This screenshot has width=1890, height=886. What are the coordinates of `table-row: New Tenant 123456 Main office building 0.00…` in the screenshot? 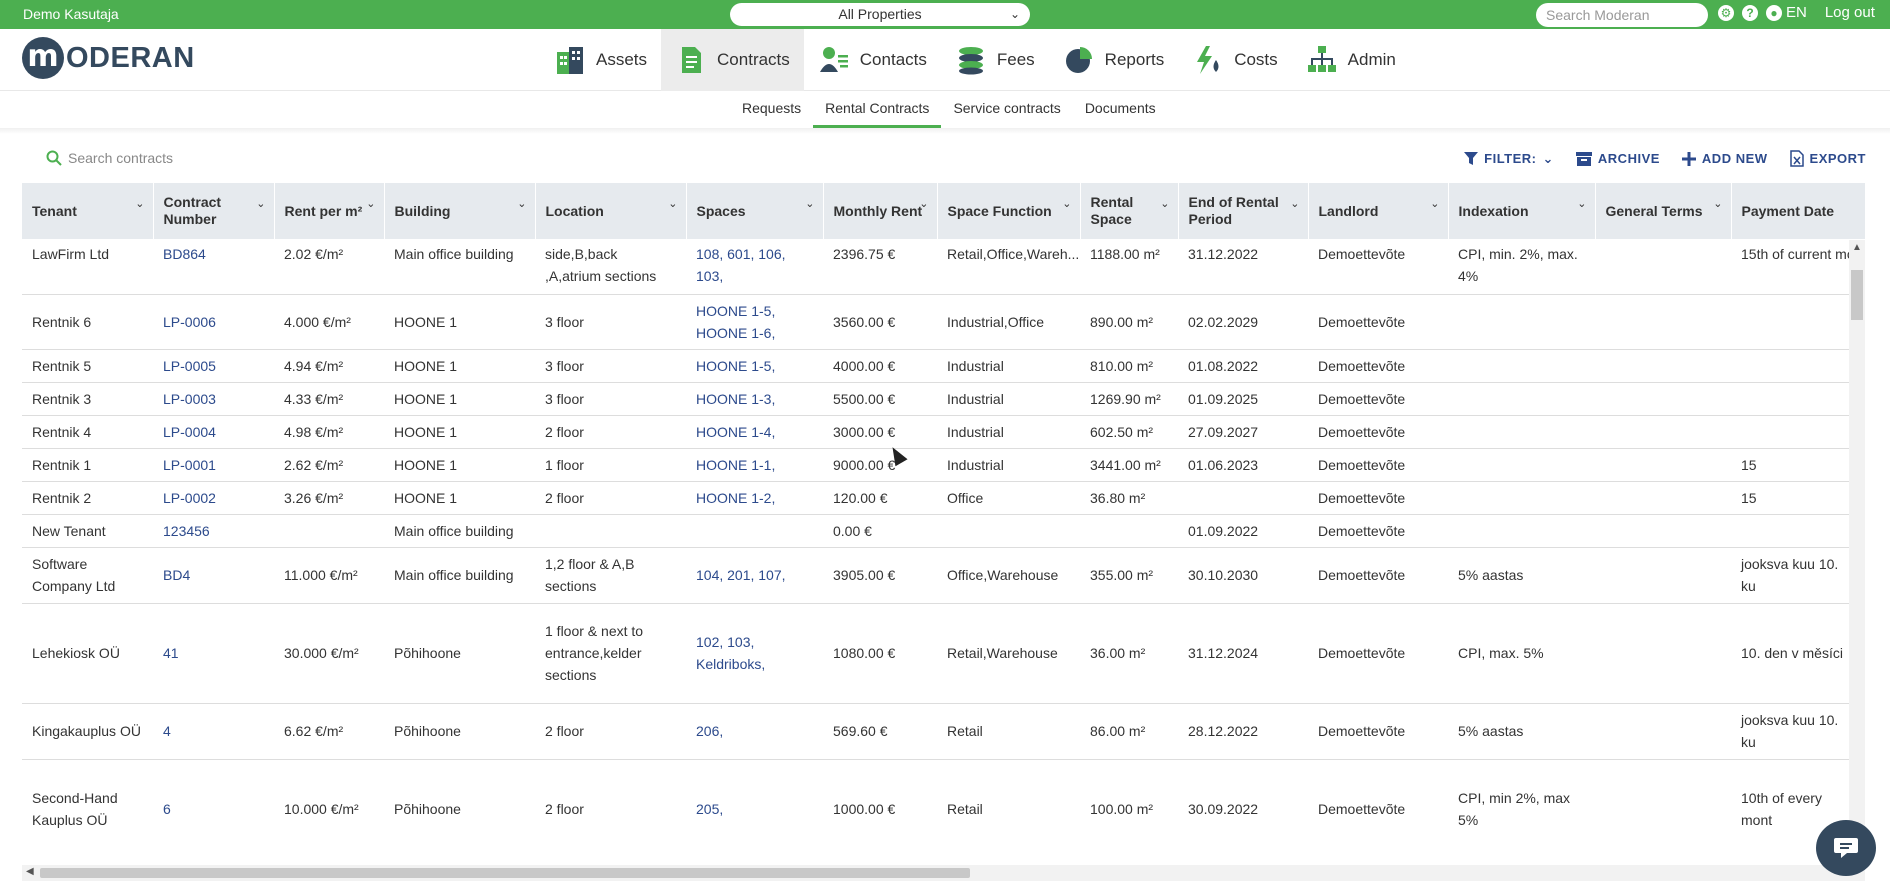 It's located at (943, 531).